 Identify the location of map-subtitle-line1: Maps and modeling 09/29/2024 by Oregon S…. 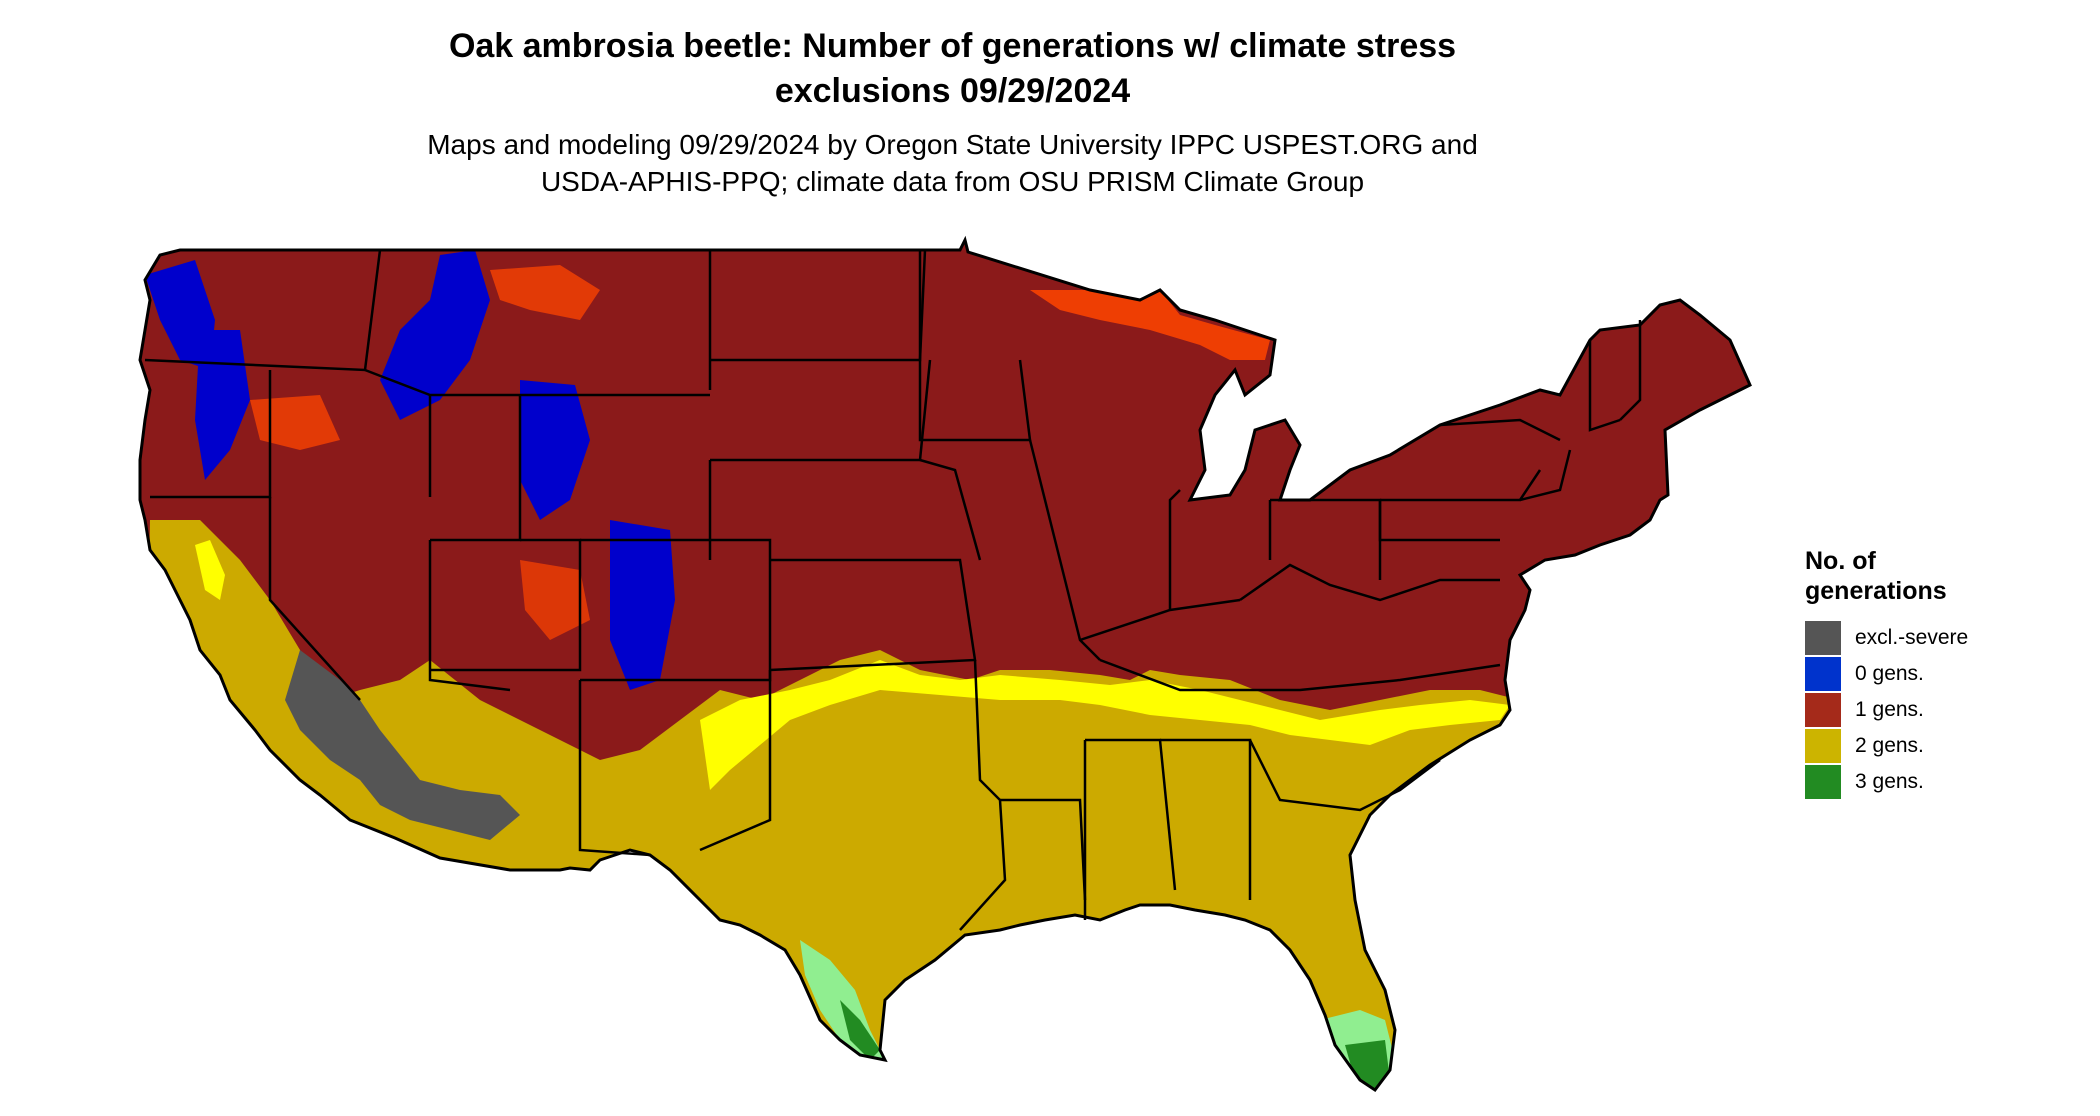
(952, 144).